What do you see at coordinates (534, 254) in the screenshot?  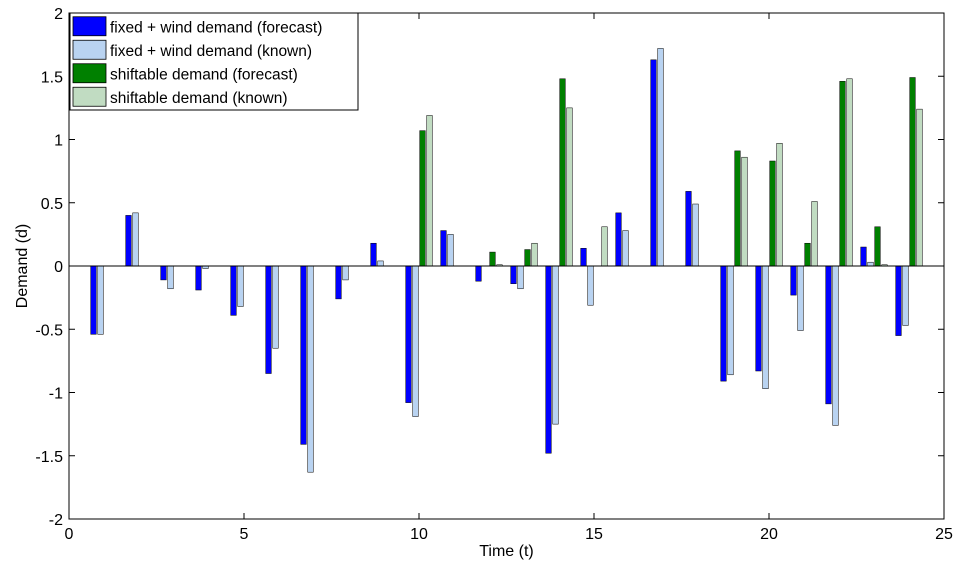 I see `bar-s4-t13` at bounding box center [534, 254].